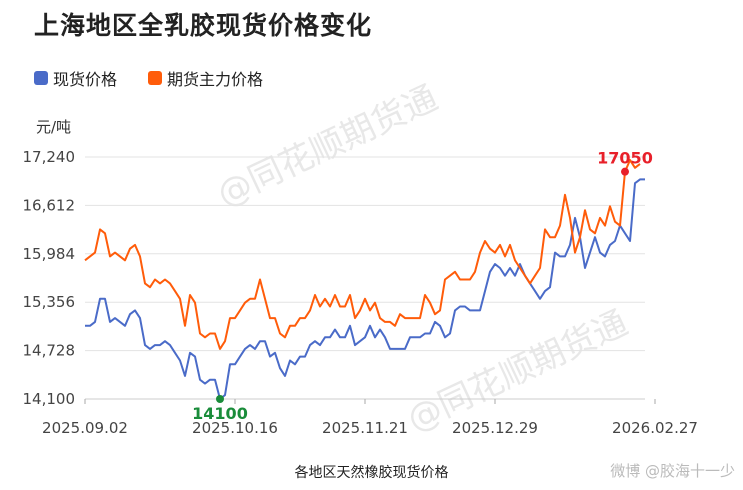 The height and width of the screenshot is (490, 743). Describe the element at coordinates (54, 127) in the screenshot. I see `y-axis-unit: 元/吨` at that location.